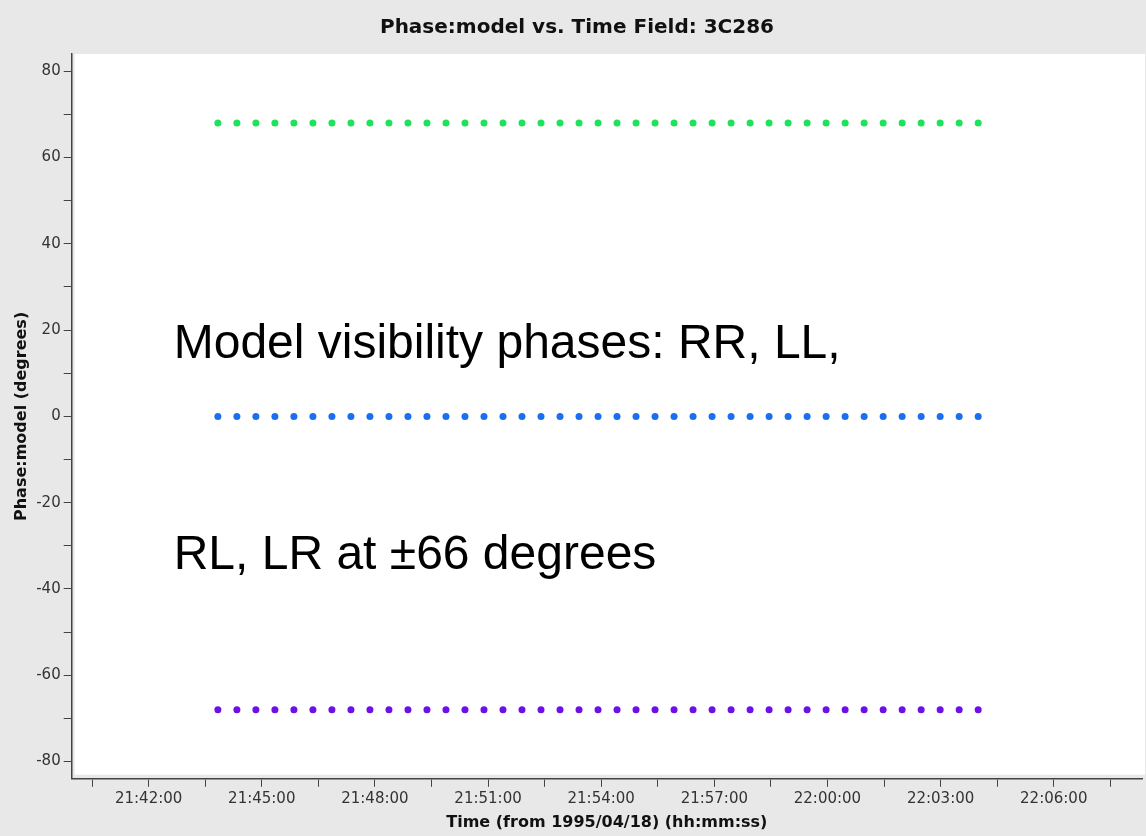 This screenshot has height=836, width=1146. I want to click on annotation: RL, LR at ±66 degrees, so click(415, 552).